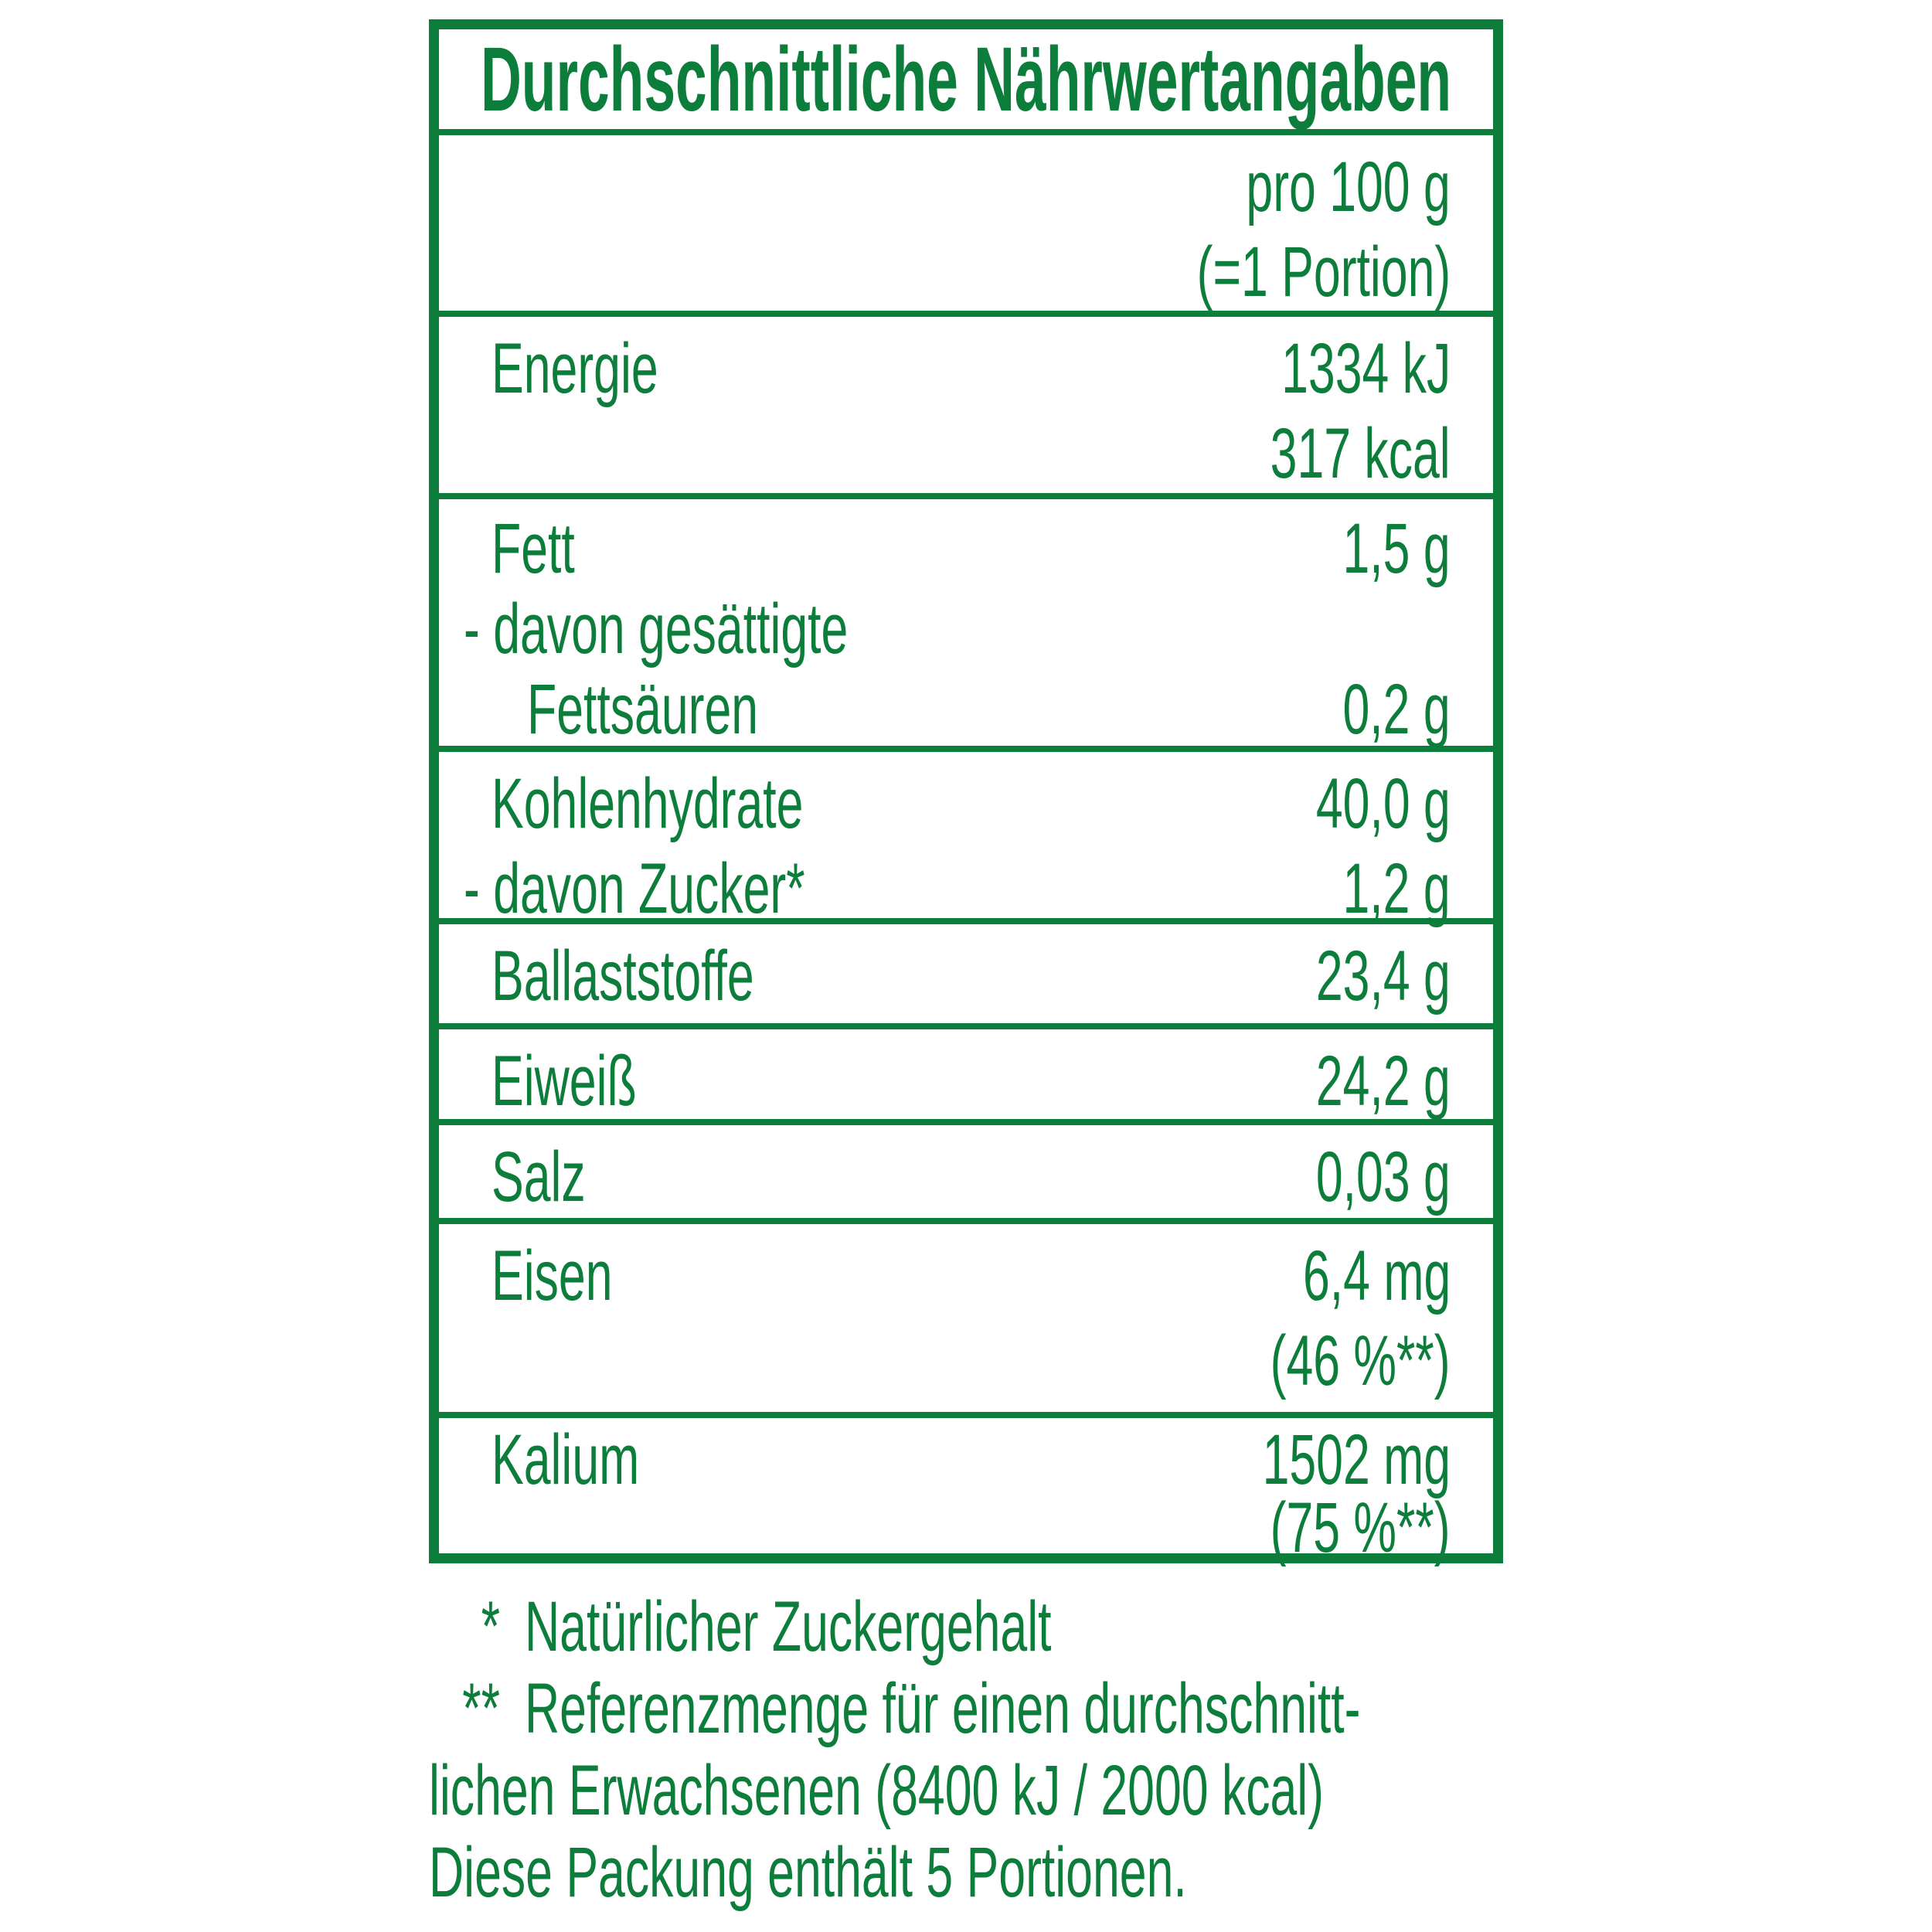  I want to click on table-line: Kohlenhydrate 40,0 g, so click(971, 804).